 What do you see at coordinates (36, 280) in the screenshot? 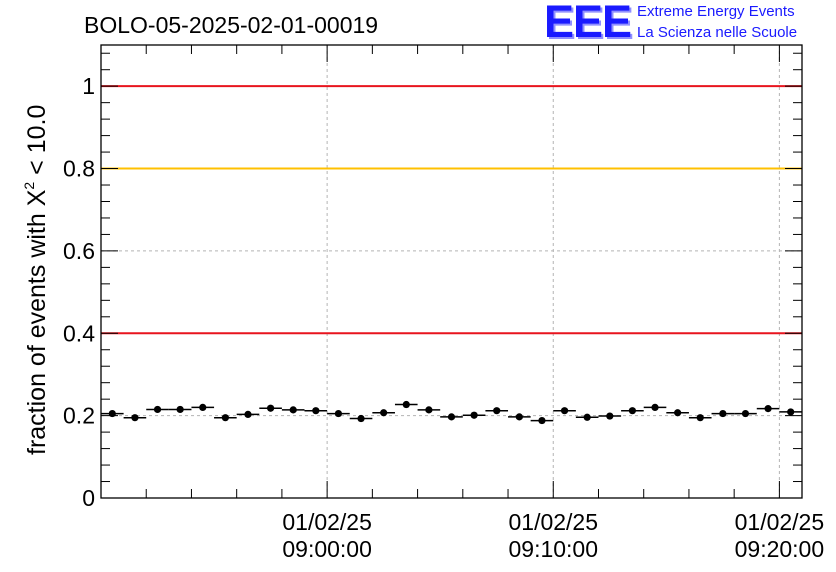
I see `y-axis-label: fraction of events with X2 < 10.0` at bounding box center [36, 280].